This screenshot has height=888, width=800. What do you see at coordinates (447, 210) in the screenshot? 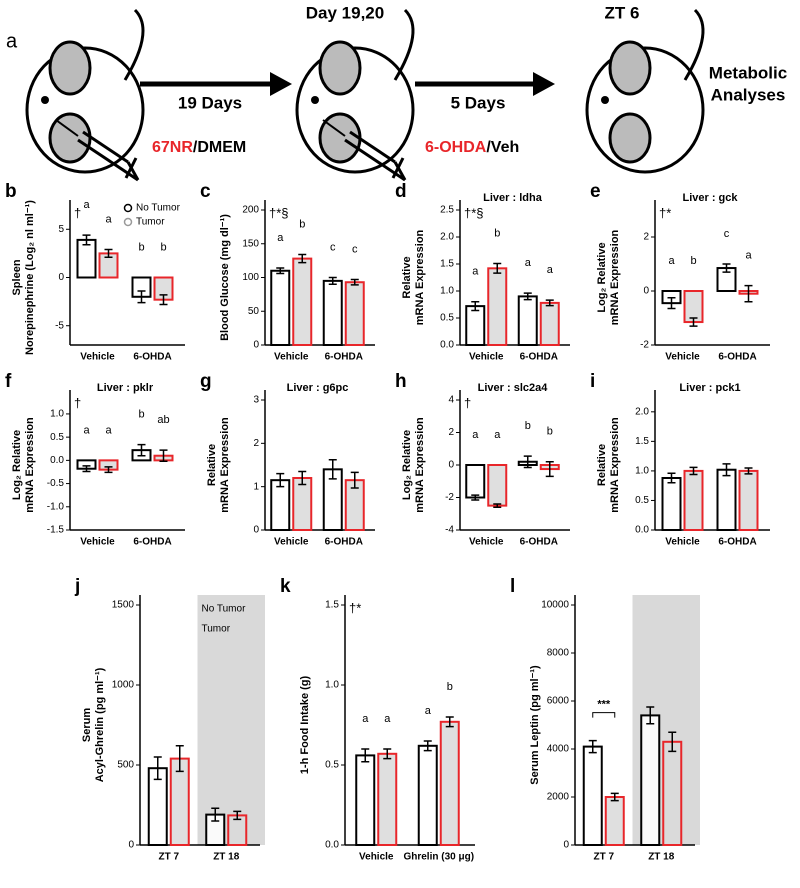
I see `y-tick-label: 2.5` at bounding box center [447, 210].